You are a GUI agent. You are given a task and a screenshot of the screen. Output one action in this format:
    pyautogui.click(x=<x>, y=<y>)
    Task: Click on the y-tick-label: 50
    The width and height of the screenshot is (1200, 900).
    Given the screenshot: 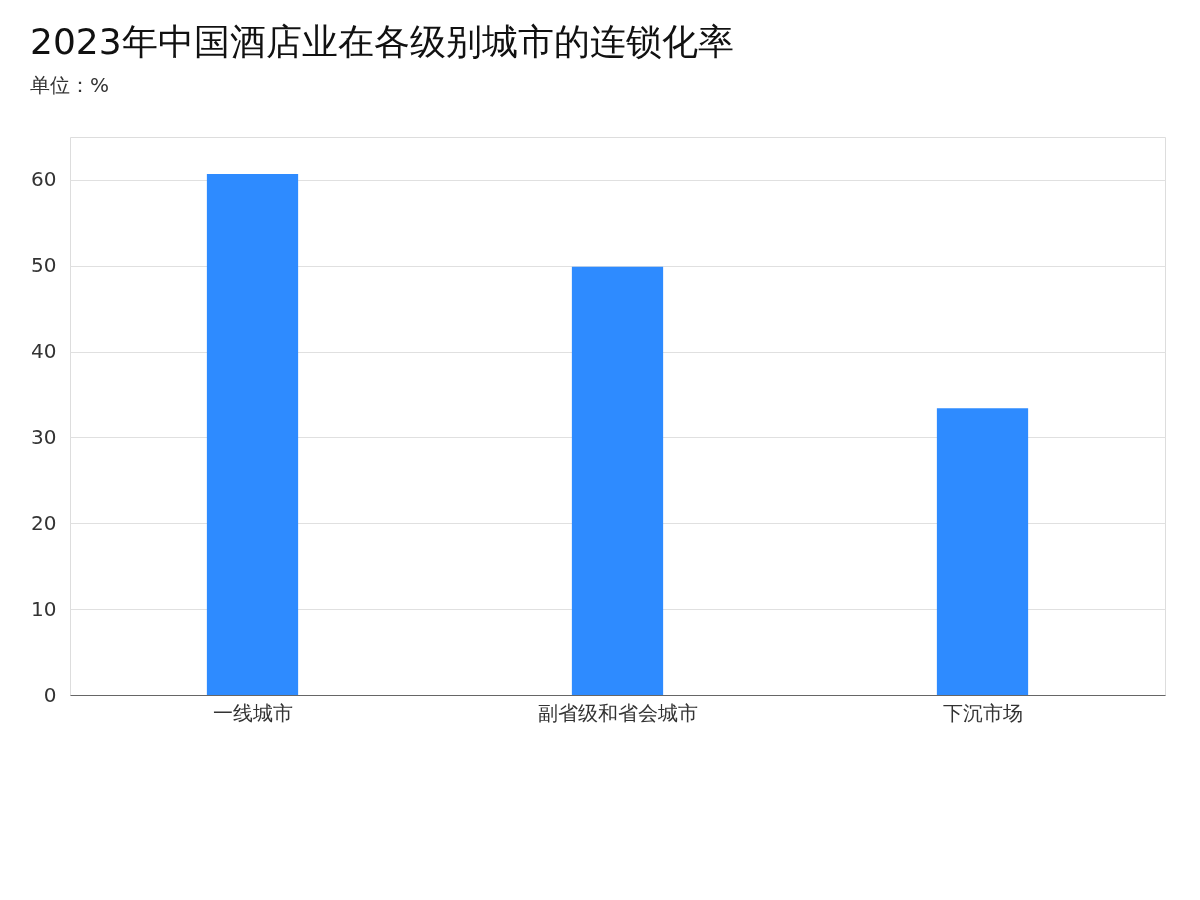 What is the action you would take?
    pyautogui.click(x=44, y=265)
    